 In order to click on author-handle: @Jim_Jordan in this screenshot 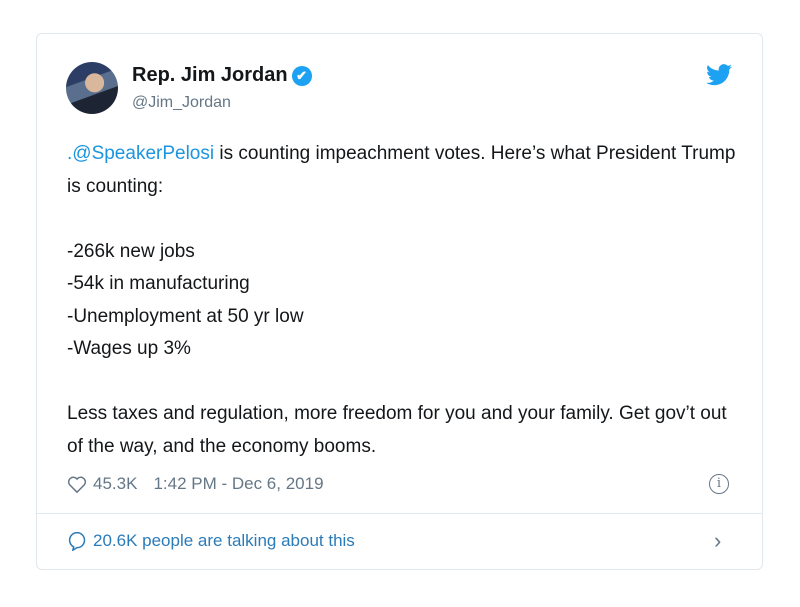, I will do `click(181, 102)`.